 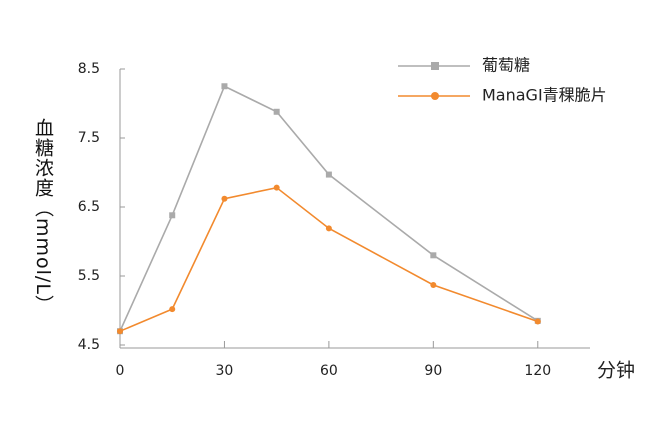 I want to click on y-tick-label: 7.5, so click(x=89, y=138).